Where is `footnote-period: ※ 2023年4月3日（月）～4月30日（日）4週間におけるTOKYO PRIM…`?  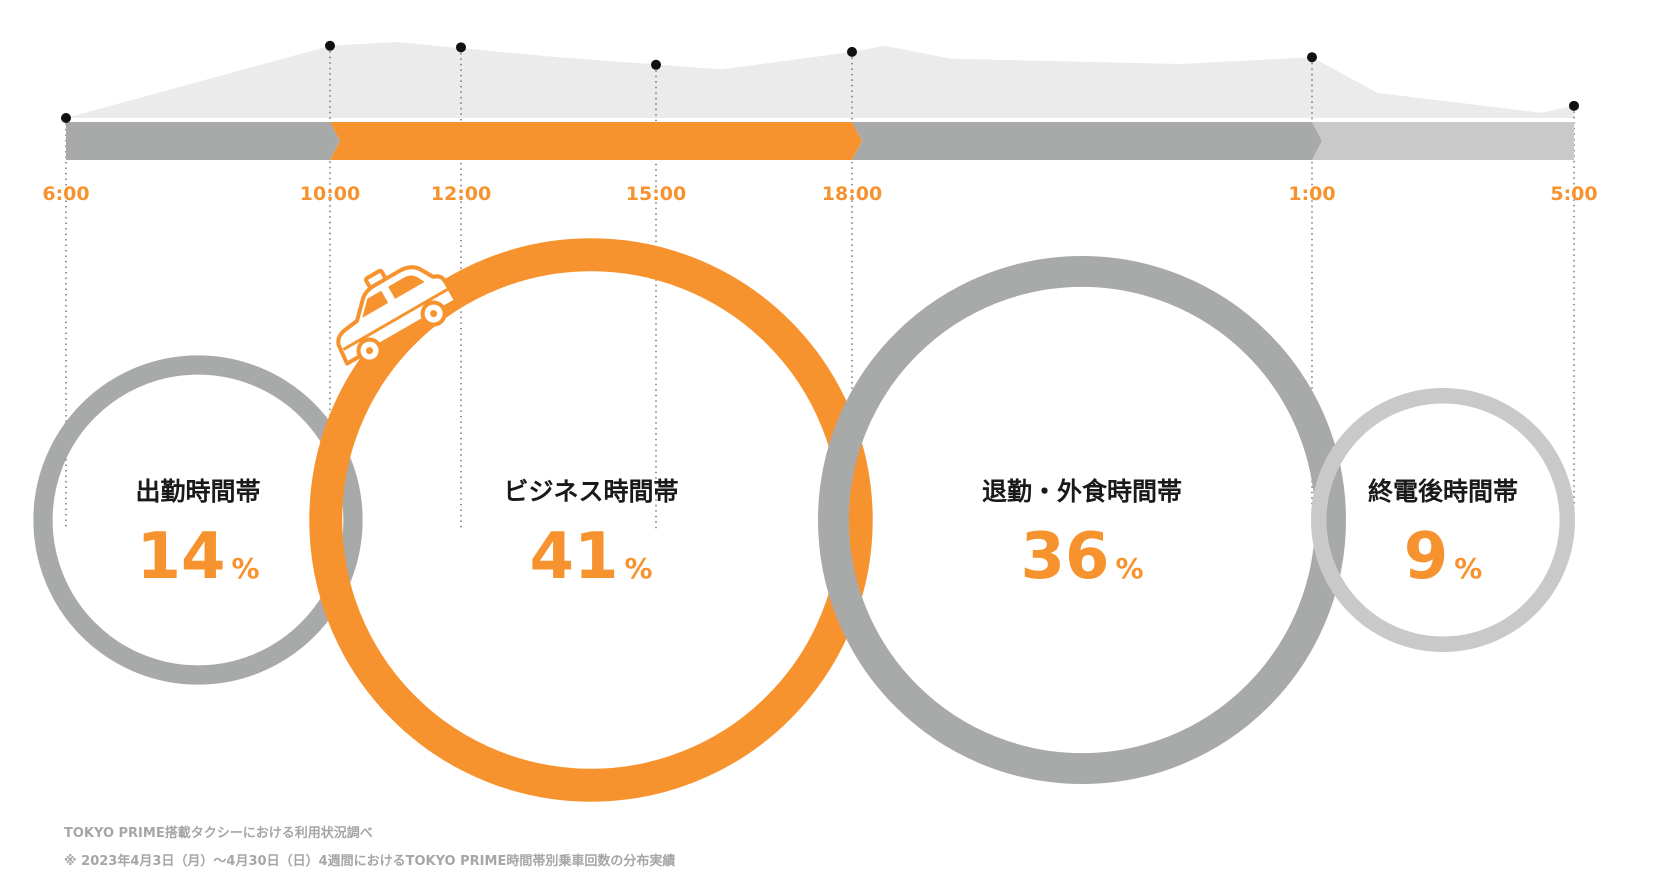 footnote-period: ※ 2023年4月3日（月）～4月30日（日）4週間におけるTOKYO PRIM… is located at coordinates (370, 861).